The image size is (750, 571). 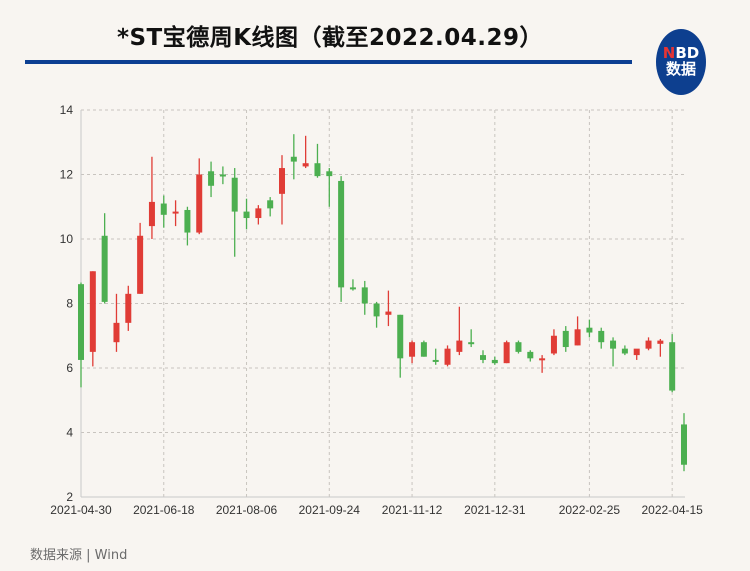 What do you see at coordinates (164, 510) in the screenshot?
I see `x-tick-label: 2021-06-18` at bounding box center [164, 510].